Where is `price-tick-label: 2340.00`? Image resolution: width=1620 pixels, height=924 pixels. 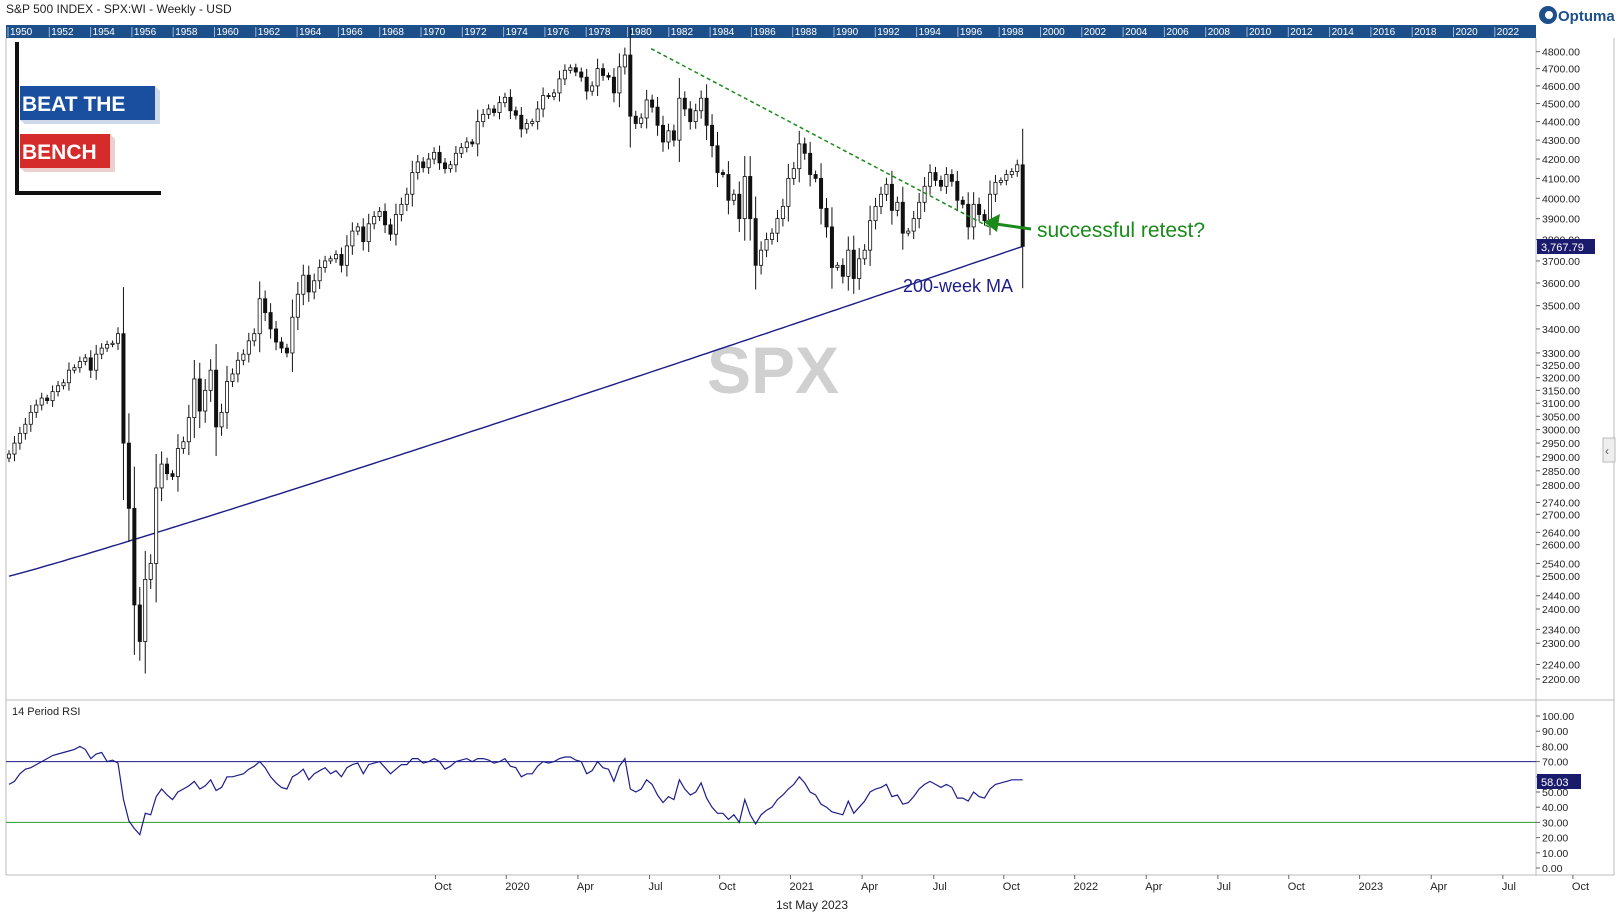 price-tick-label: 2340.00 is located at coordinates (1561, 630).